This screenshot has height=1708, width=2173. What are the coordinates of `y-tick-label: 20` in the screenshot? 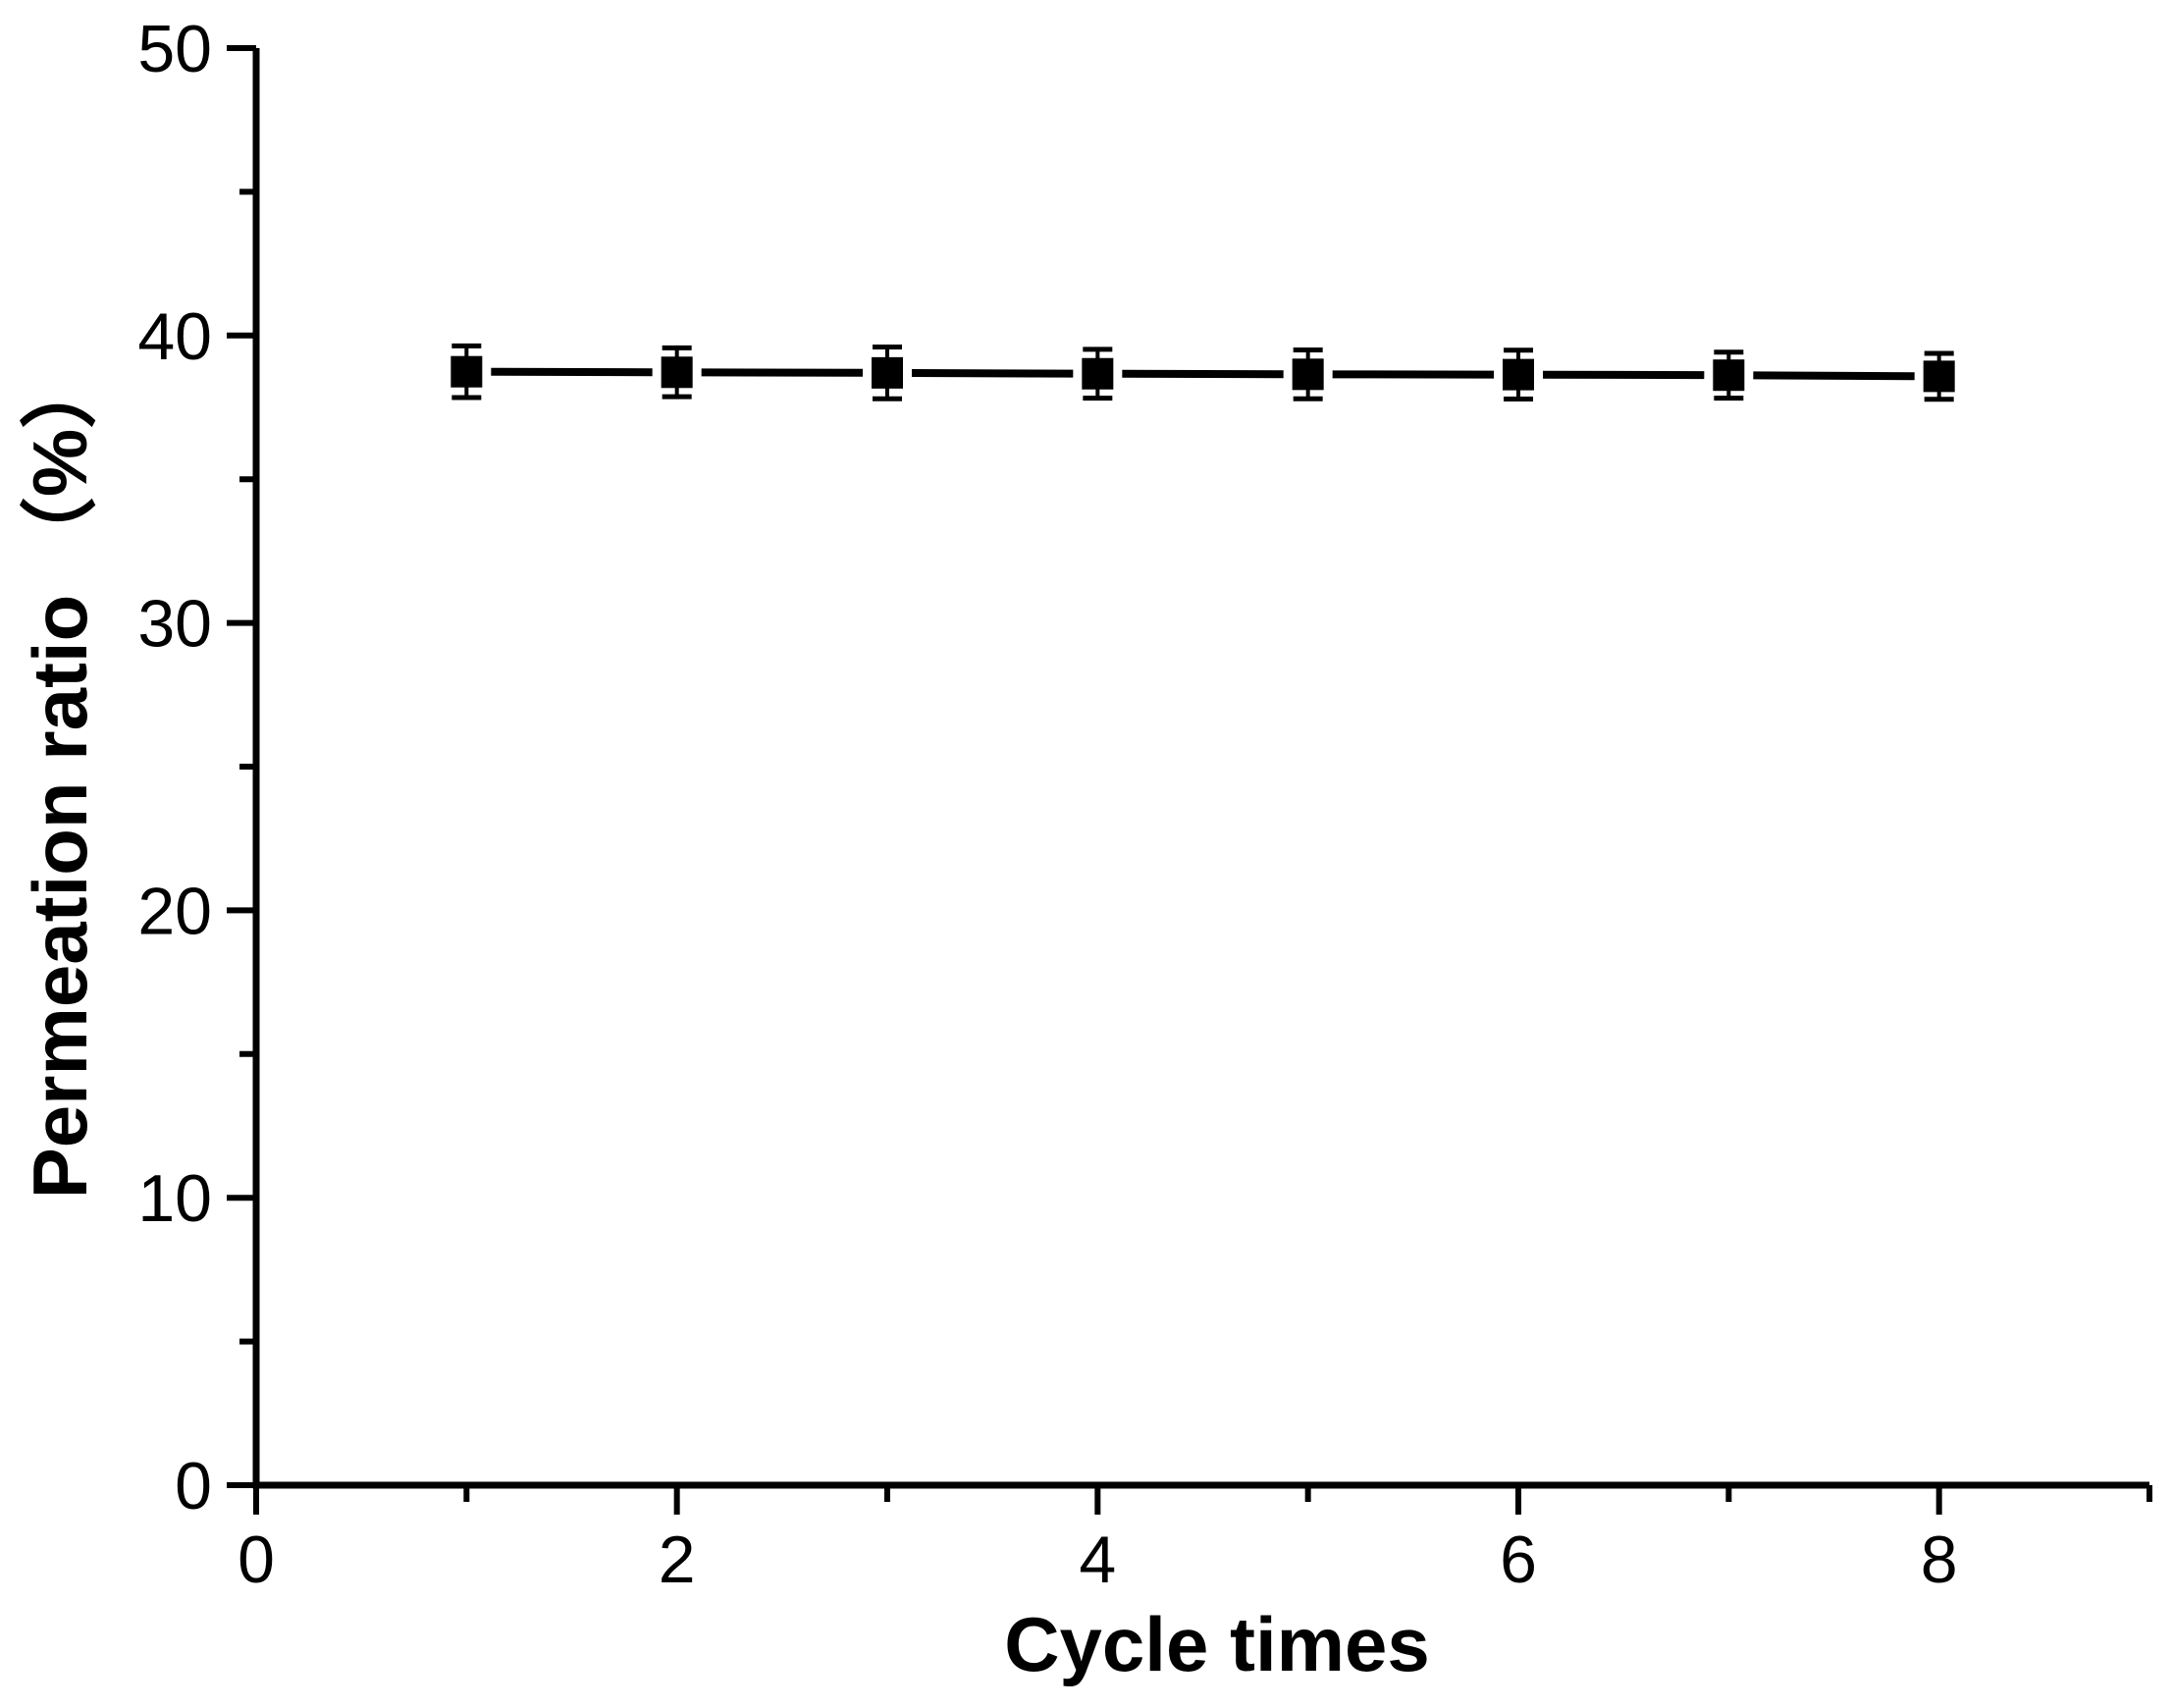 It's located at (174, 911).